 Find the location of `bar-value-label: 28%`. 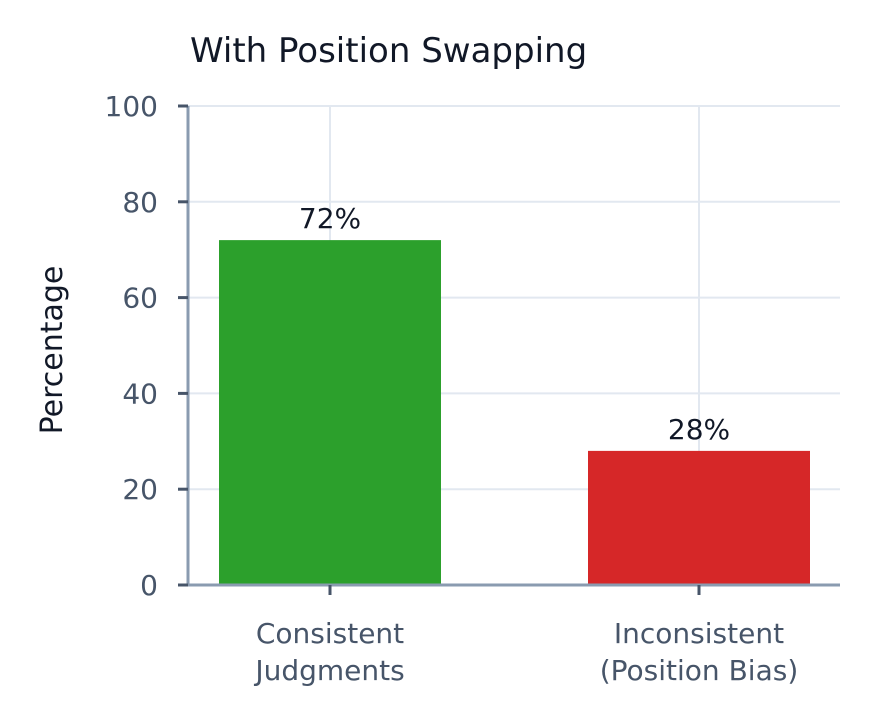

bar-value-label: 28% is located at coordinates (699, 429).